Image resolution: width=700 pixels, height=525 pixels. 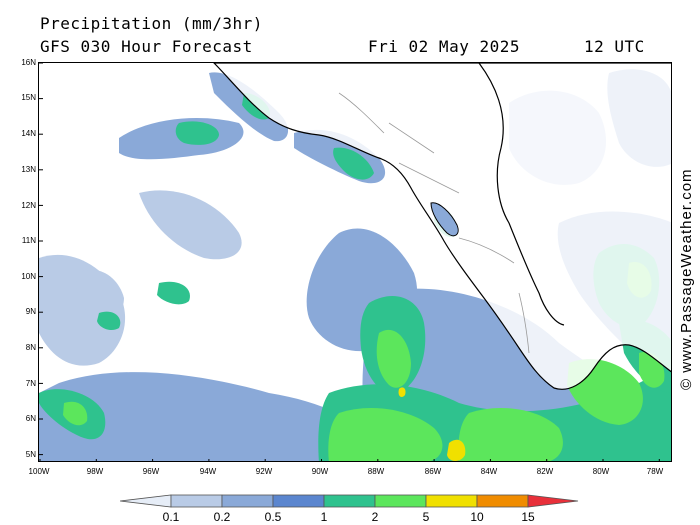 I want to click on lon-label: 80W, so click(x=601, y=471).